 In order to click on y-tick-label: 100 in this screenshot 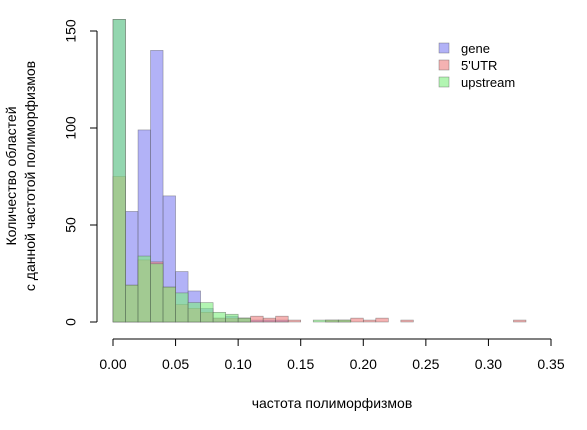, I will do `click(71, 128)`.